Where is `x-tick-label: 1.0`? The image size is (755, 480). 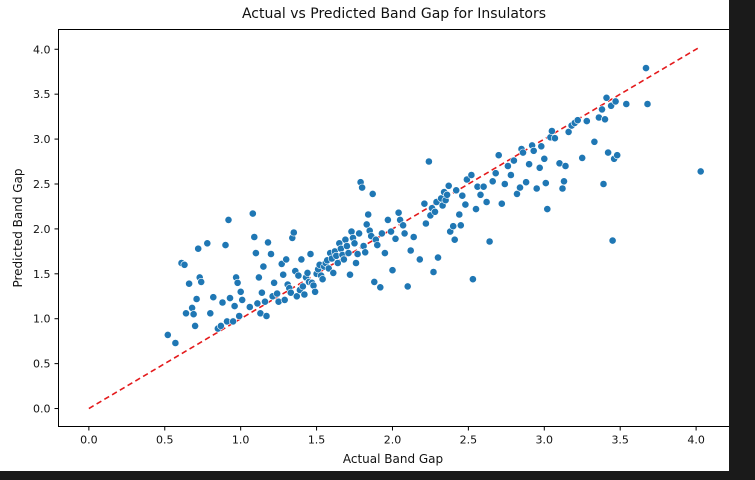
x-tick-label: 1.0 is located at coordinates (241, 440).